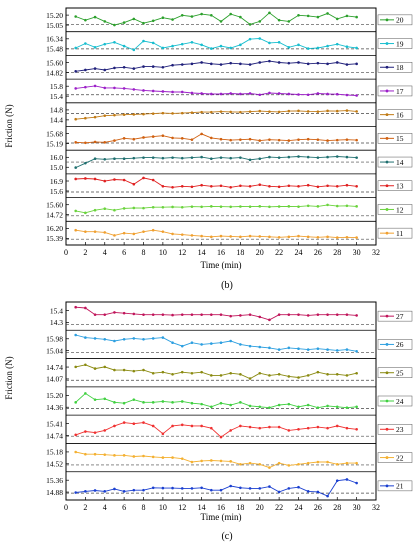 Image resolution: width=413 pixels, height=550 pixels. I want to click on y-tick-label: 14.8, so click(56, 110).